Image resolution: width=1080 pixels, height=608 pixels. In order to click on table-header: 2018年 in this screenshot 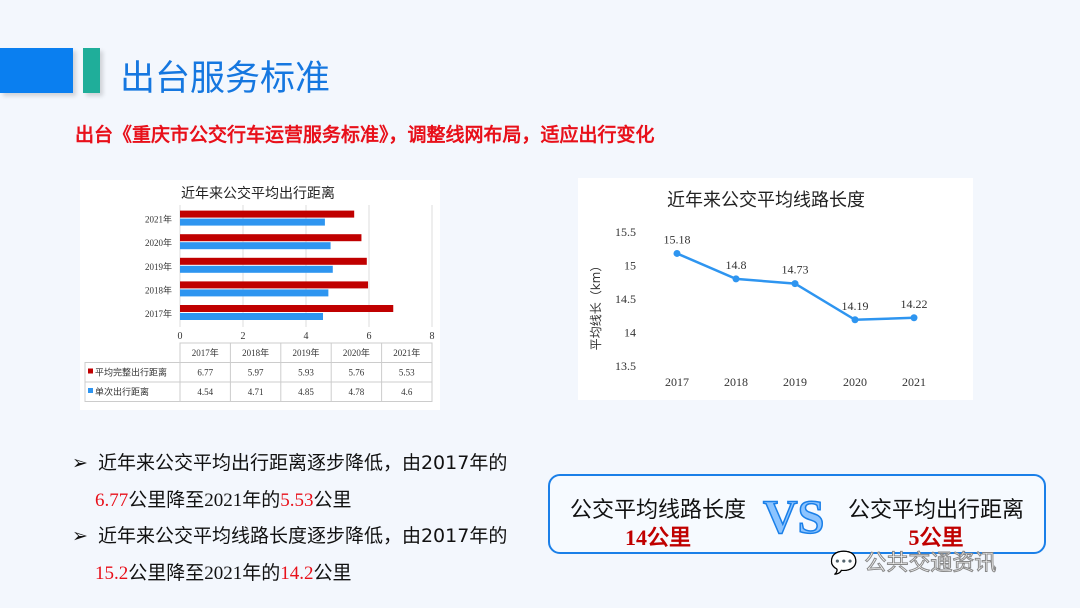, I will do `click(255, 352)`.